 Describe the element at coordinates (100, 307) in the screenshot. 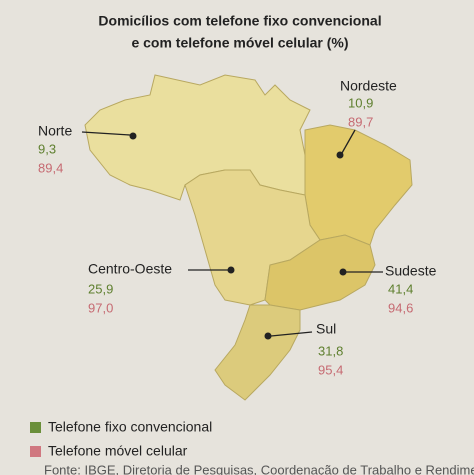

I see `movel-value: 97,0` at that location.